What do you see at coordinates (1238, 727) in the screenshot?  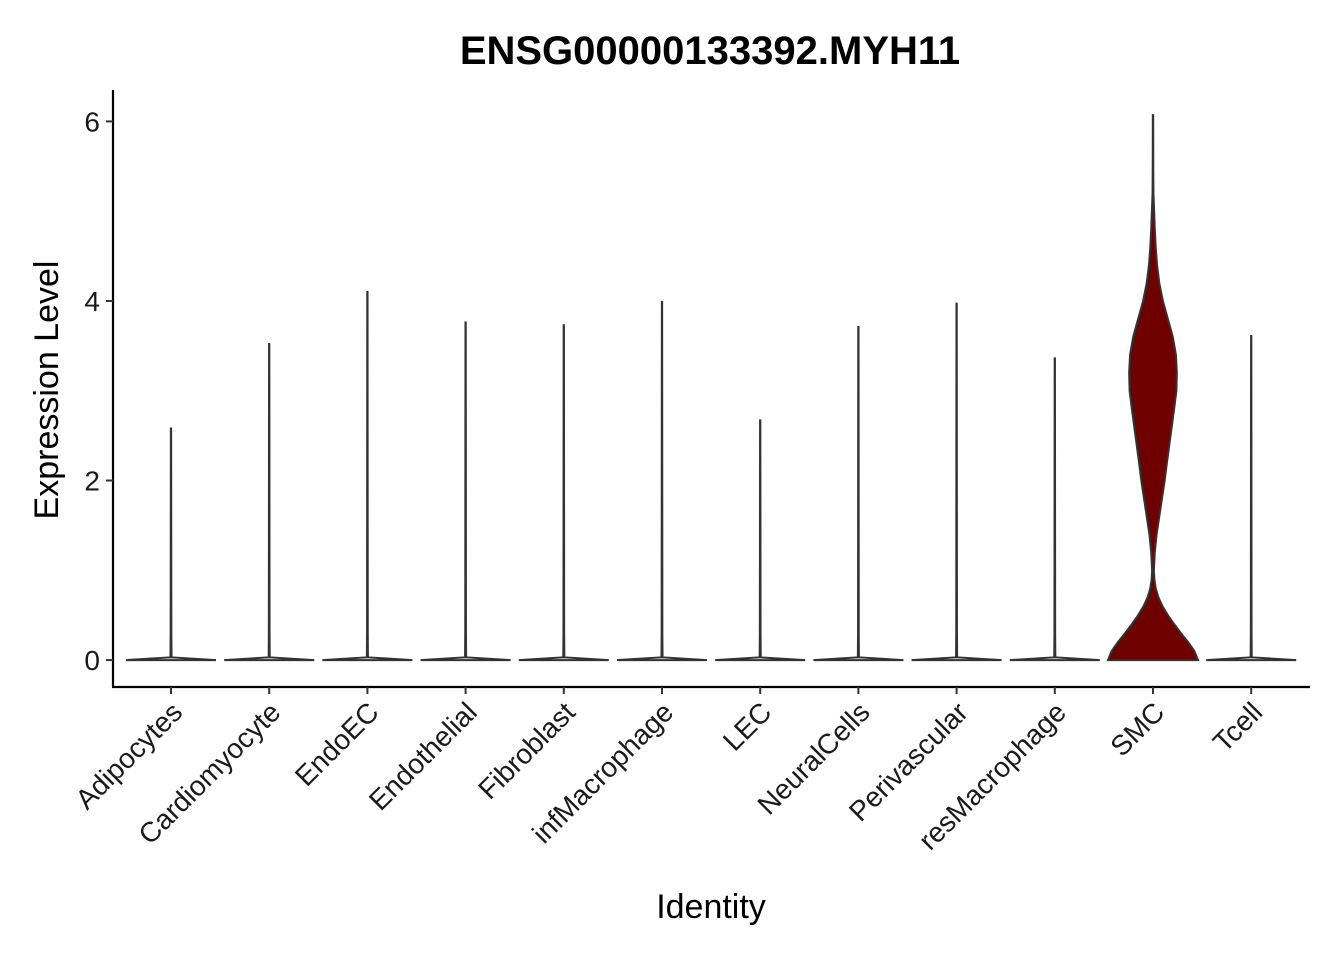 I see `x-tick-label: Tcell` at bounding box center [1238, 727].